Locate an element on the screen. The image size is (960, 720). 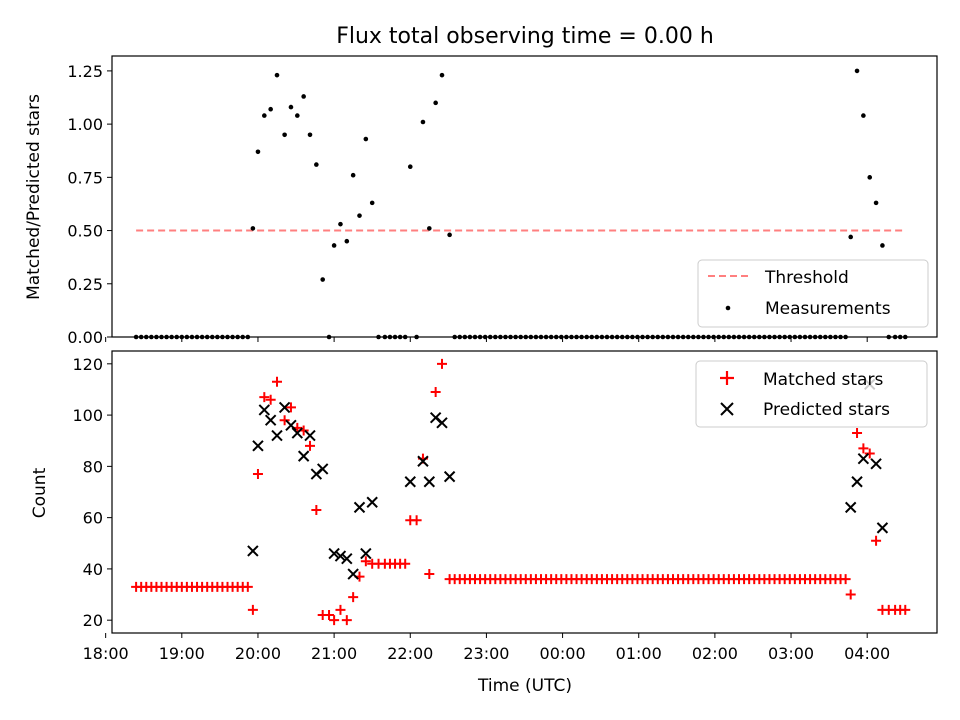
bottom-legend-box is located at coordinates (811, 394).